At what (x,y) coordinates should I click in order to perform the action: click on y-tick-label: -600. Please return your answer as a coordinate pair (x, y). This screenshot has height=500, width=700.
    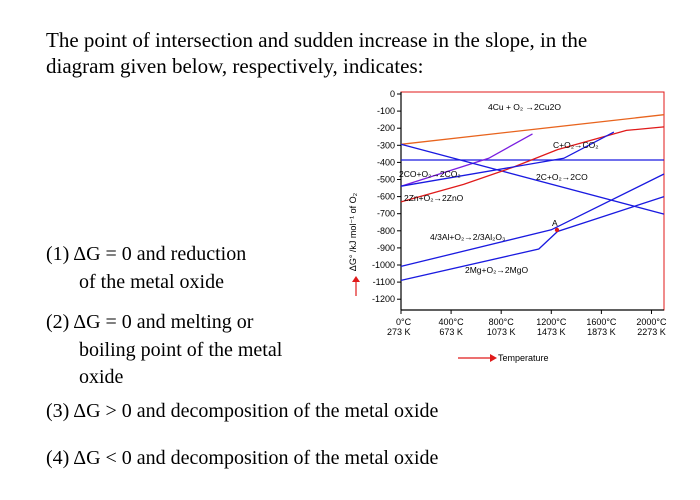
    Looking at the image, I should click on (386, 197).